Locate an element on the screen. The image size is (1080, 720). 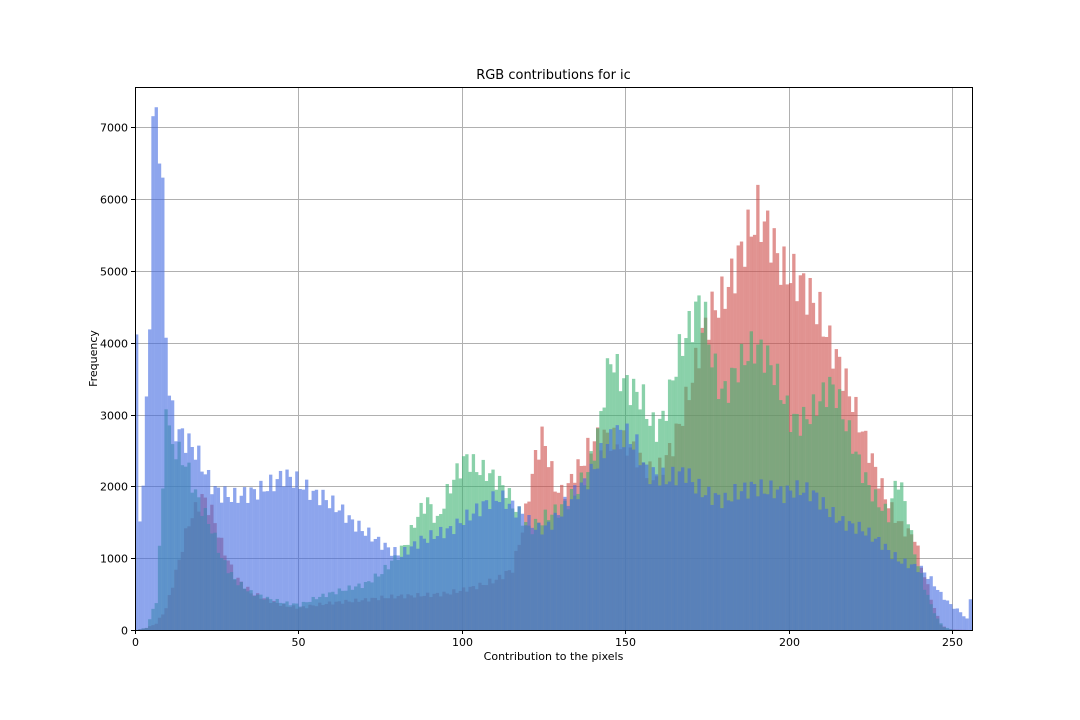
y-tick-label: 0 is located at coordinates (124, 631).